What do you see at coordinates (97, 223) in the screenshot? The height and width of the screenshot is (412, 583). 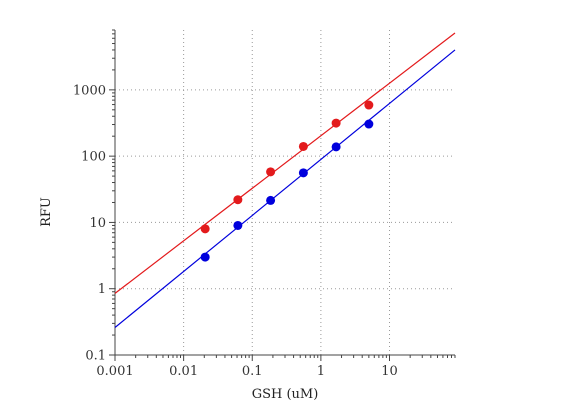 I see `y-tick-label: 10` at bounding box center [97, 223].